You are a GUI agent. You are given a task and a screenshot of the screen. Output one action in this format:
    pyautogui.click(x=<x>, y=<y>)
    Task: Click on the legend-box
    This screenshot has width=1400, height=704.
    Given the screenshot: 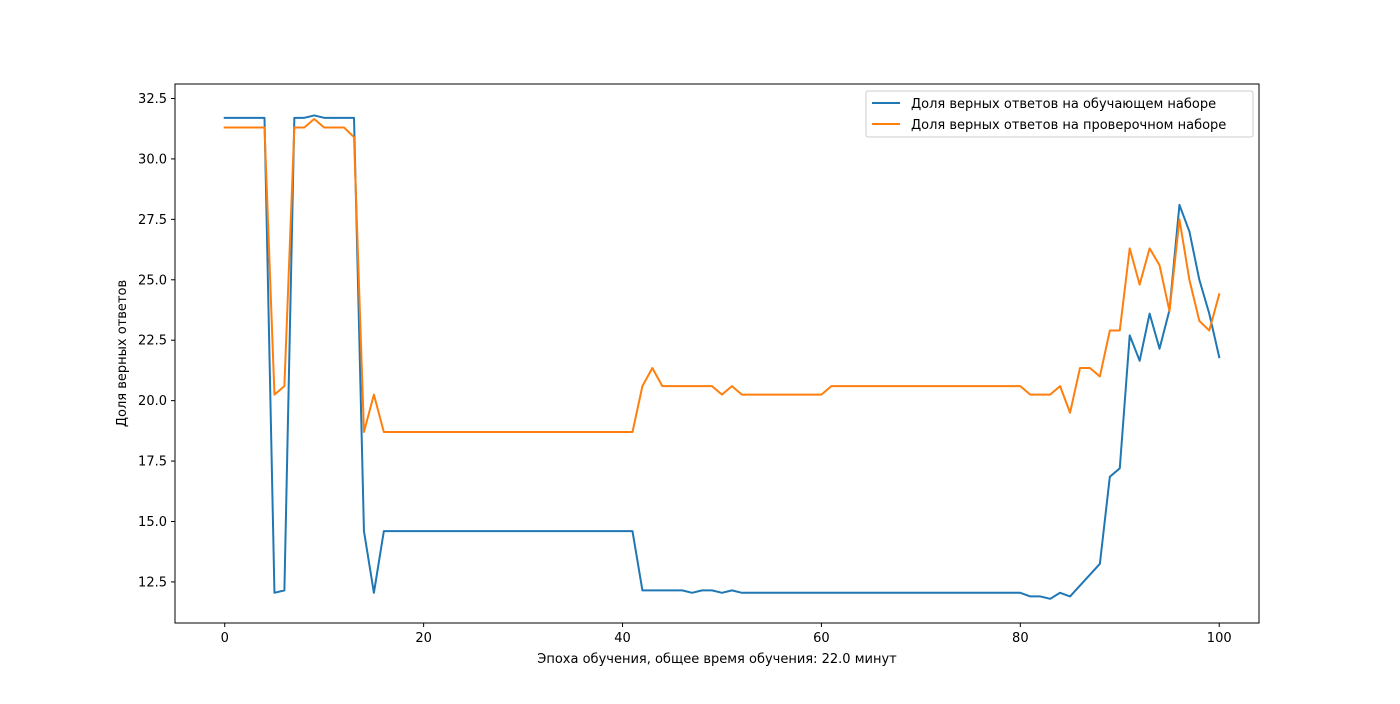 What is the action you would take?
    pyautogui.click(x=1059, y=114)
    